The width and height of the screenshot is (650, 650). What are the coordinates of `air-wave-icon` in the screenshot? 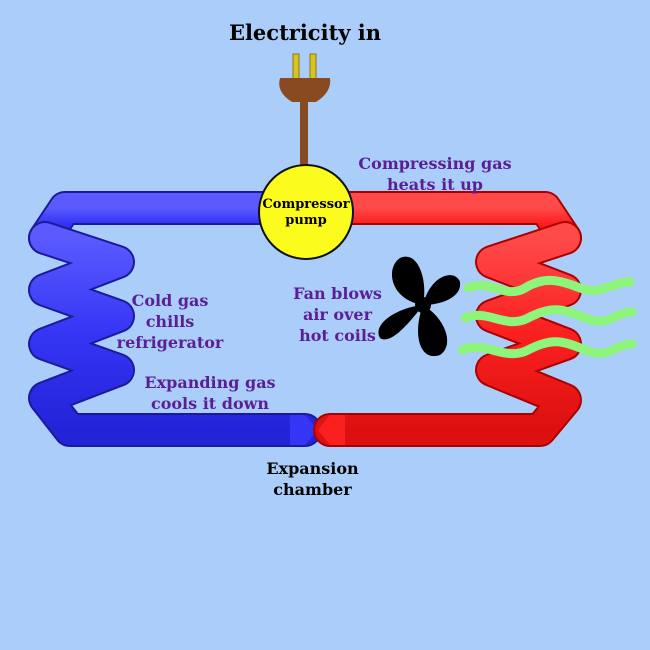 It's located at (547, 317).